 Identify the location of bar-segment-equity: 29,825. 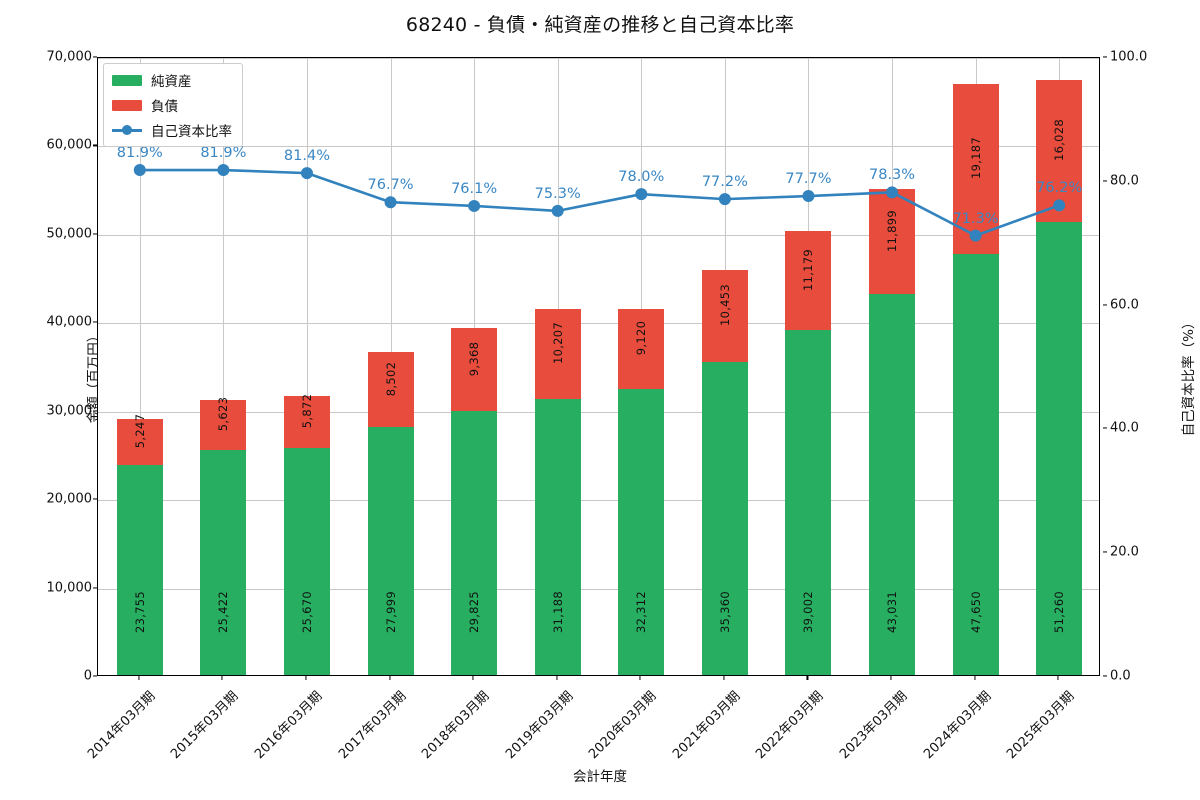
(474, 543).